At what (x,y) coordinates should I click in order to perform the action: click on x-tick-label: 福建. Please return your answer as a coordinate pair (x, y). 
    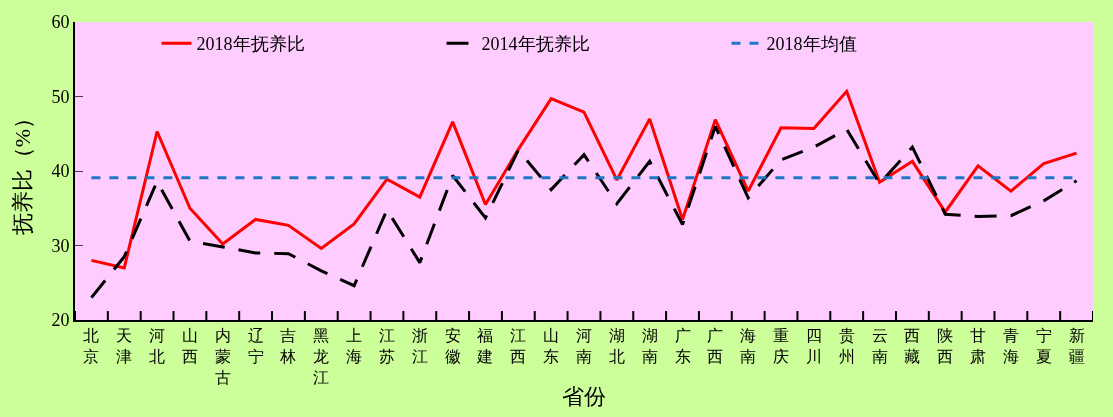
    Looking at the image, I should click on (485, 346).